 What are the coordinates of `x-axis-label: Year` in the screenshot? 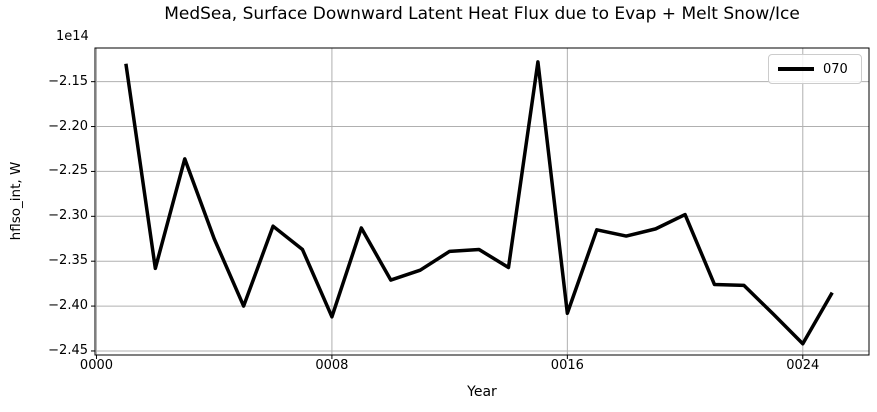 It's located at (482, 392).